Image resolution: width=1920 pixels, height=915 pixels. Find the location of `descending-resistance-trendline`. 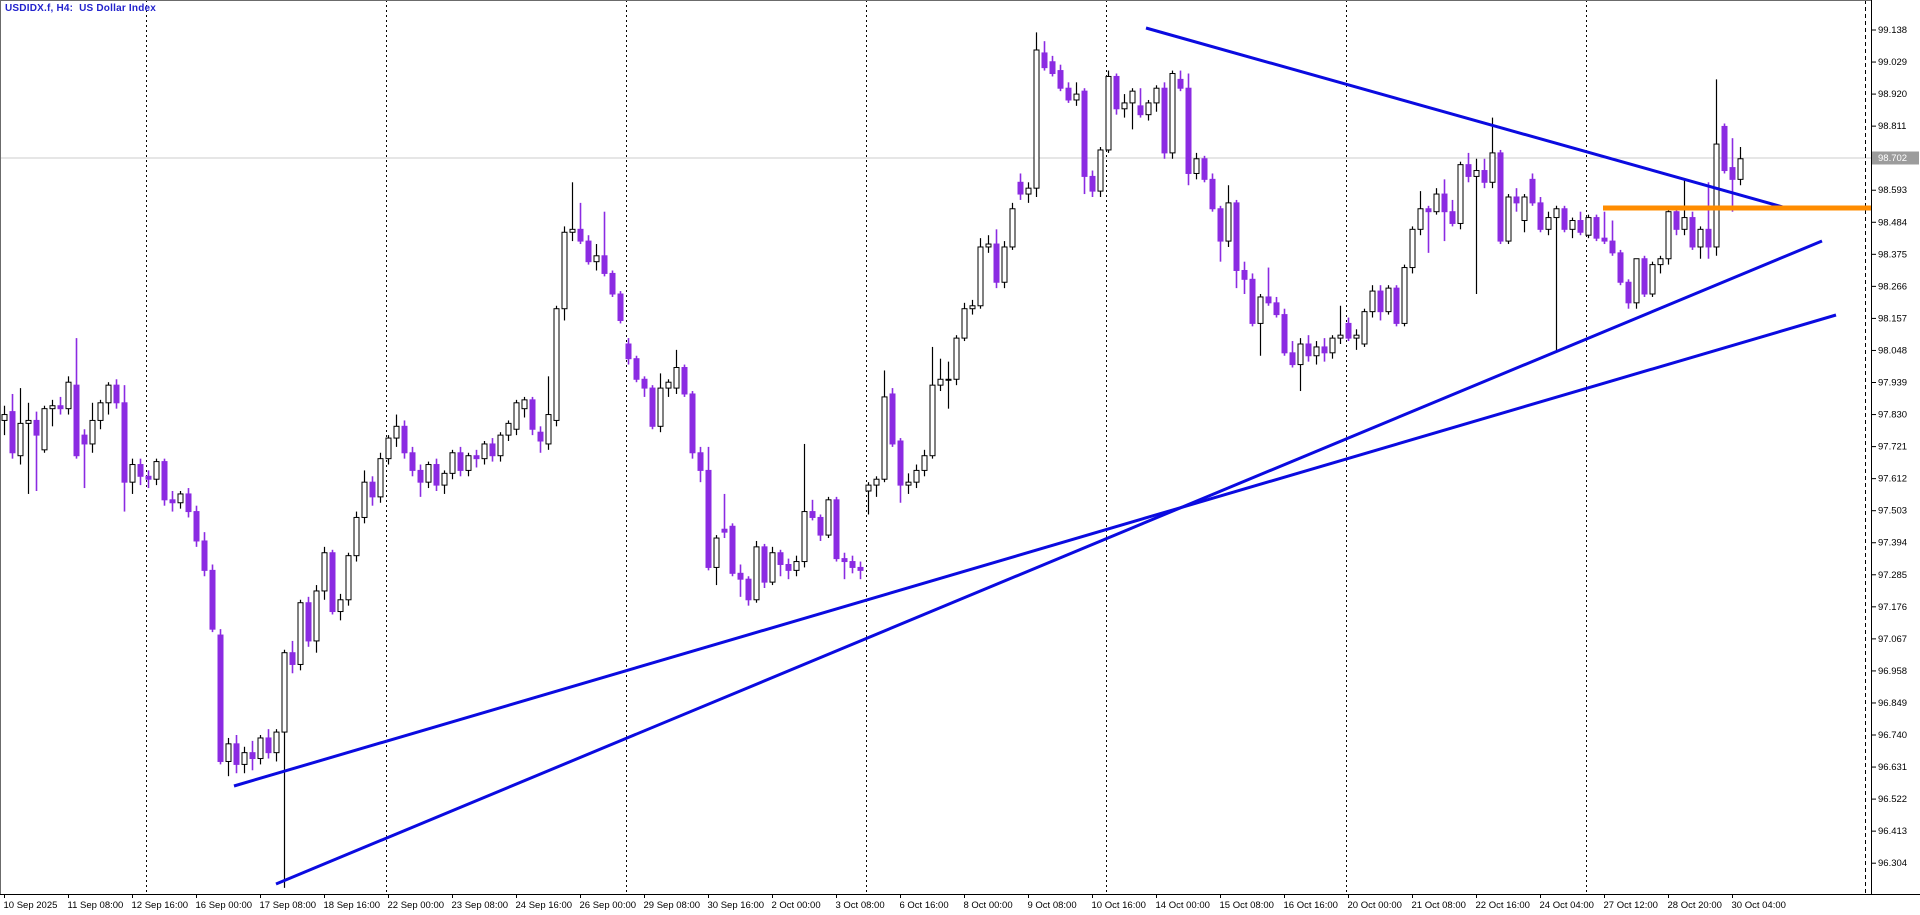

descending-resistance-trendline is located at coordinates (1468, 118).